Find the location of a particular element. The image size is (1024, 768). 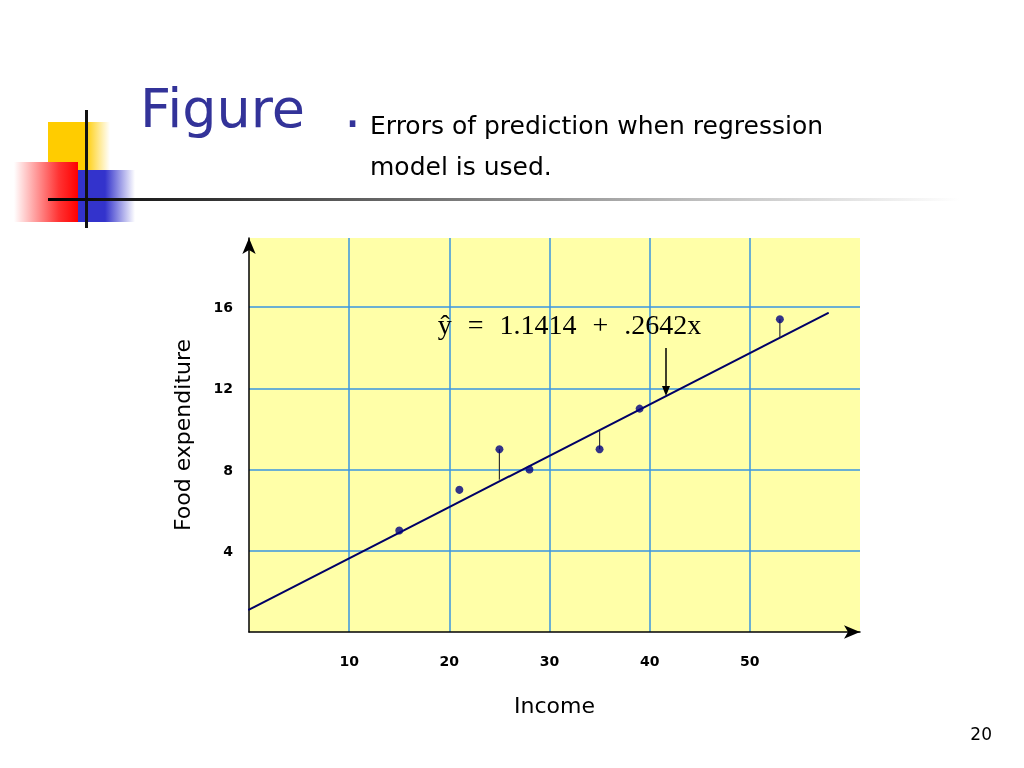

text: 20 is located at coordinates (981, 734).